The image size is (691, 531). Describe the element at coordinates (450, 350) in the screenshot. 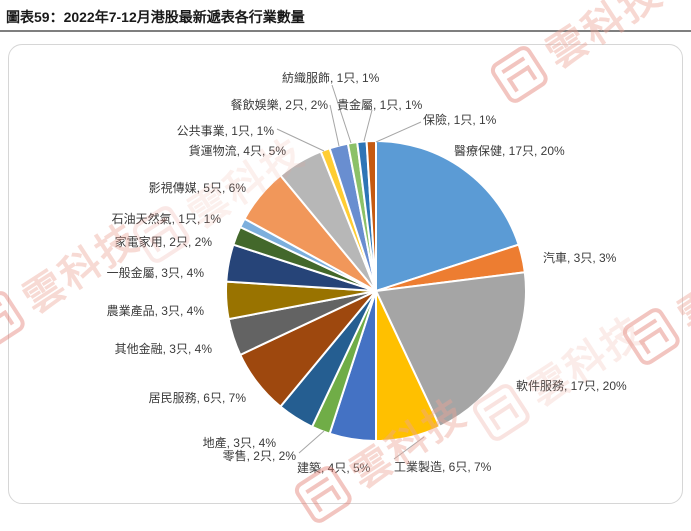

I see `pie-slice-軟件服務` at that location.